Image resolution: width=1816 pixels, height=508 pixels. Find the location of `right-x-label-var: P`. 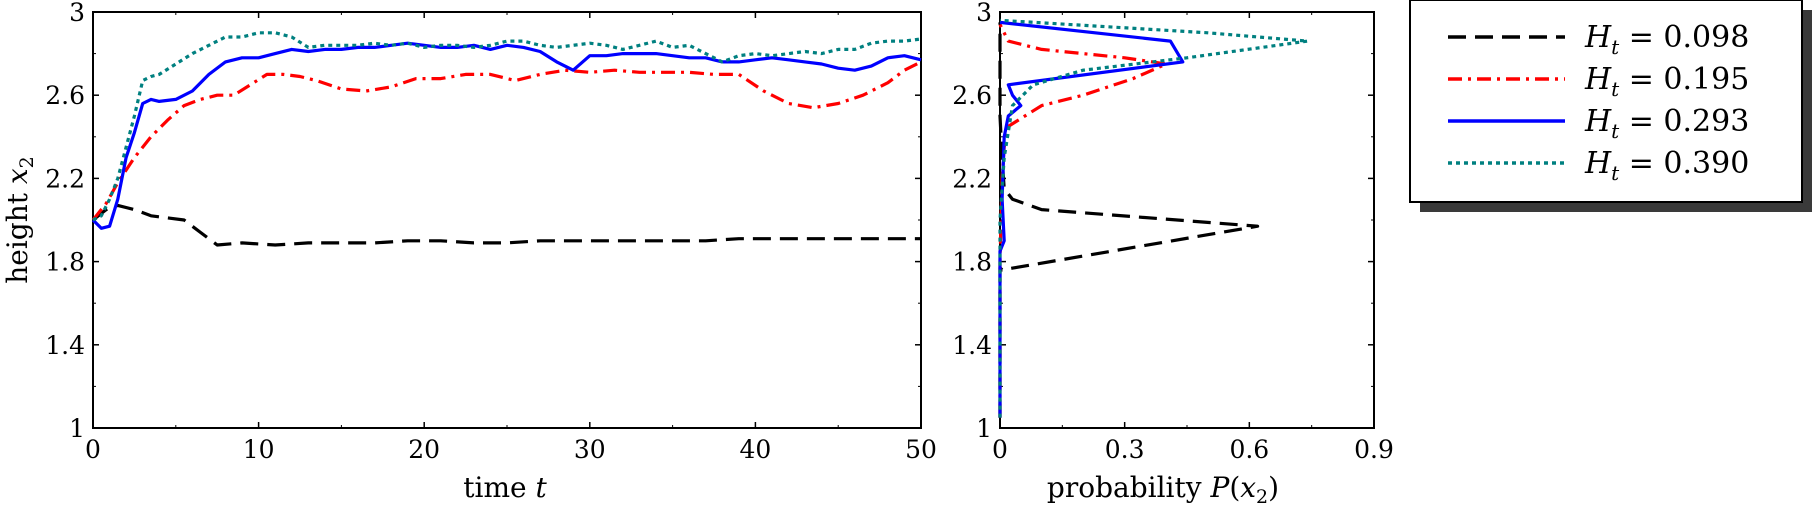

right-x-label-var: P is located at coordinates (1219, 487).